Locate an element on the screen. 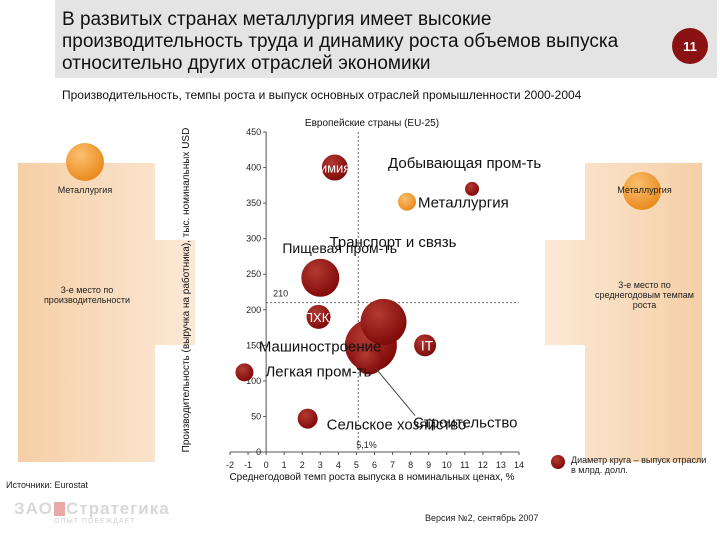 This screenshot has width=720, height=540. x-tick-label: 4 is located at coordinates (338, 465).